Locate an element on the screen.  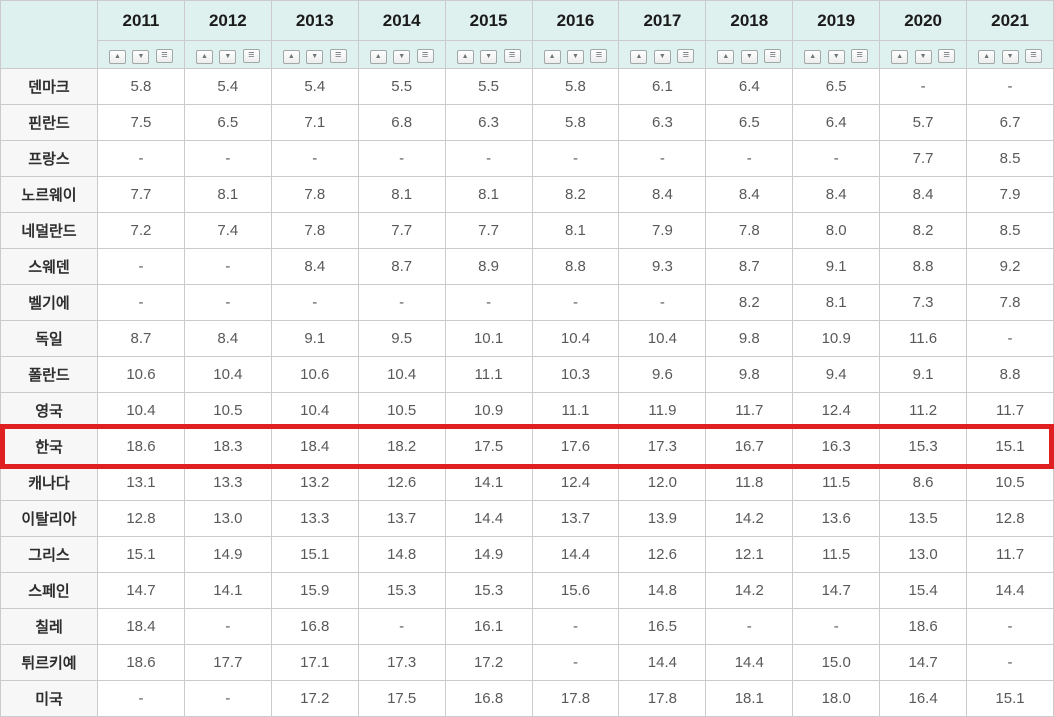
value-cell: 9.5 is located at coordinates (401, 338).